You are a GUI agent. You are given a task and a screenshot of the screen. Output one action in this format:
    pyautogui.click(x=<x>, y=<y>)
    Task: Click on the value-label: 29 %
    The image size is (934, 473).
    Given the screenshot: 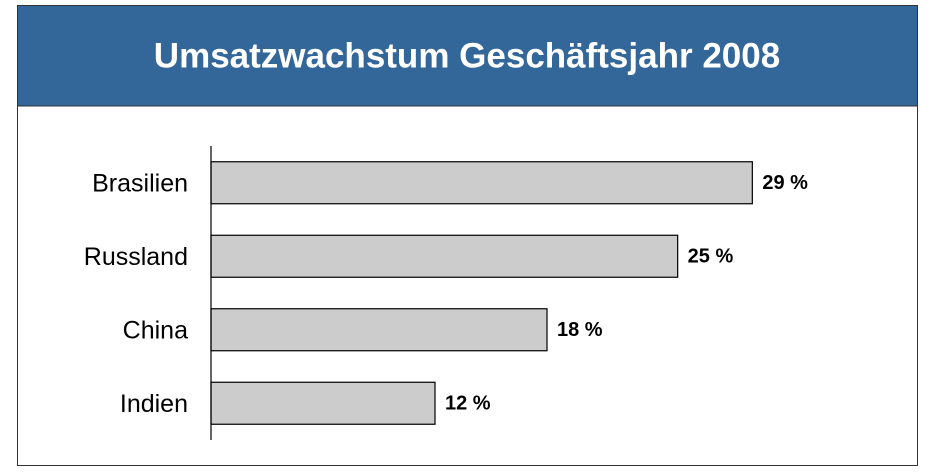 What is the action you would take?
    pyautogui.click(x=785, y=183)
    